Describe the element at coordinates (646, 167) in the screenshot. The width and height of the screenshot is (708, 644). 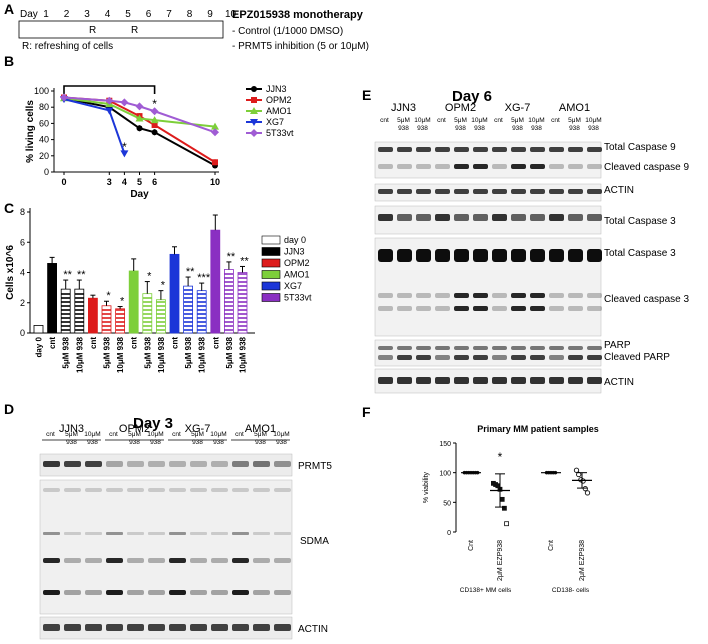
I see `blot-label-cleaved-casp9: Cleaved caspase 9` at that location.